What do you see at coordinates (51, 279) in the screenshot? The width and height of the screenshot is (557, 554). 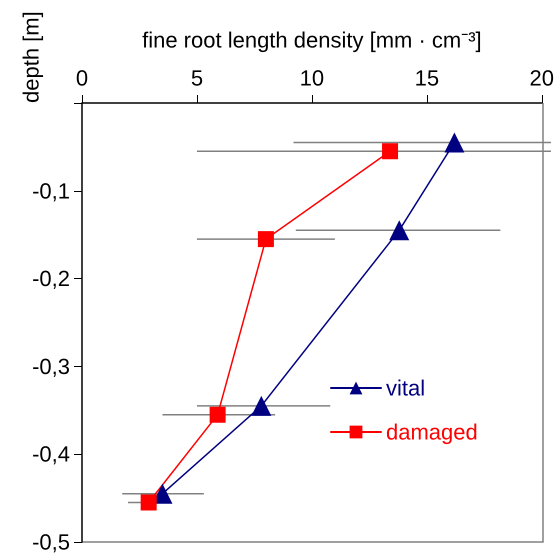 I see `y-tick-label: -0,2` at bounding box center [51, 279].